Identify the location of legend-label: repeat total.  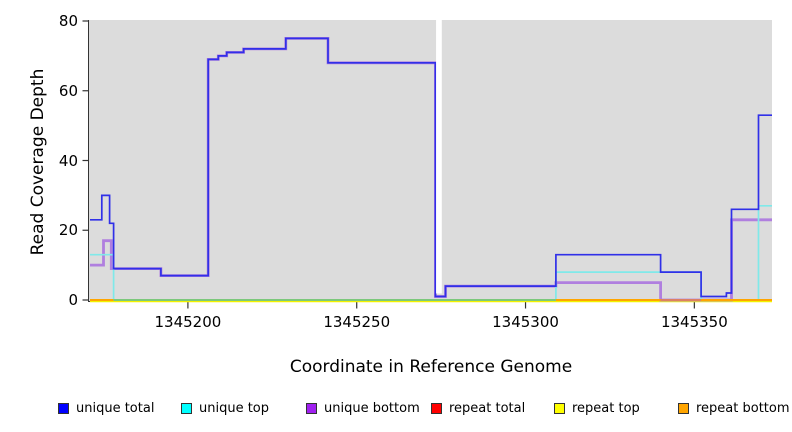
(487, 408).